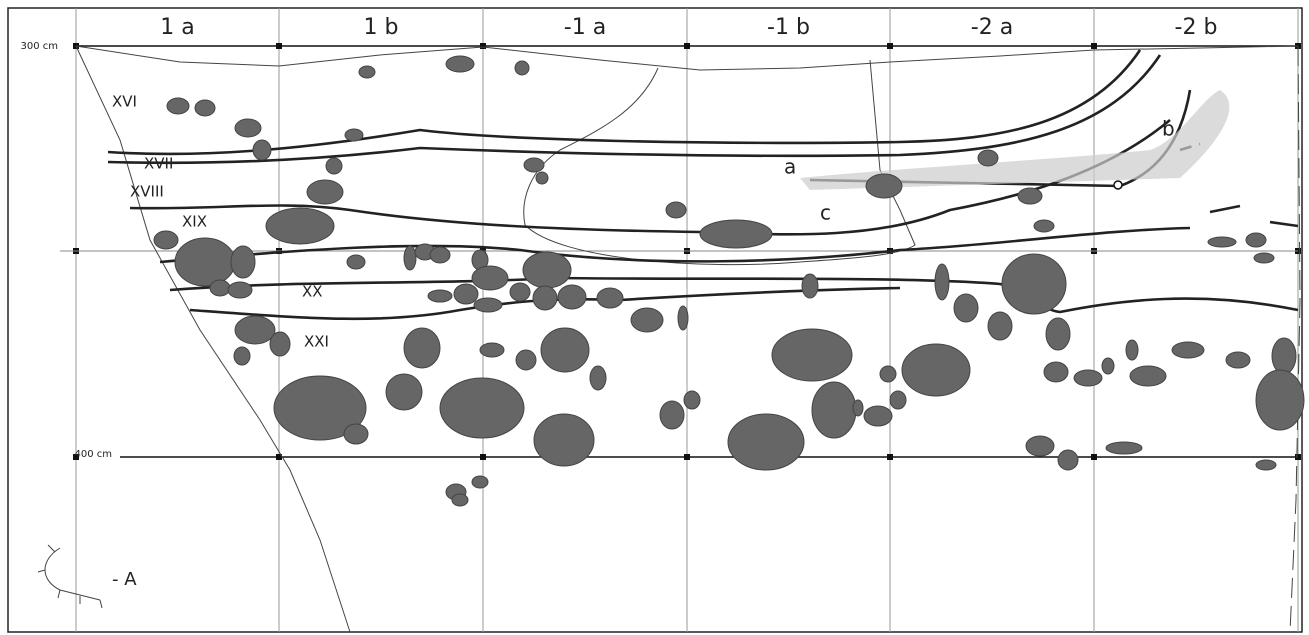 The width and height of the screenshot is (1309, 635). What do you see at coordinates (316, 342) in the screenshot?
I see `layer-label: XXI` at bounding box center [316, 342].